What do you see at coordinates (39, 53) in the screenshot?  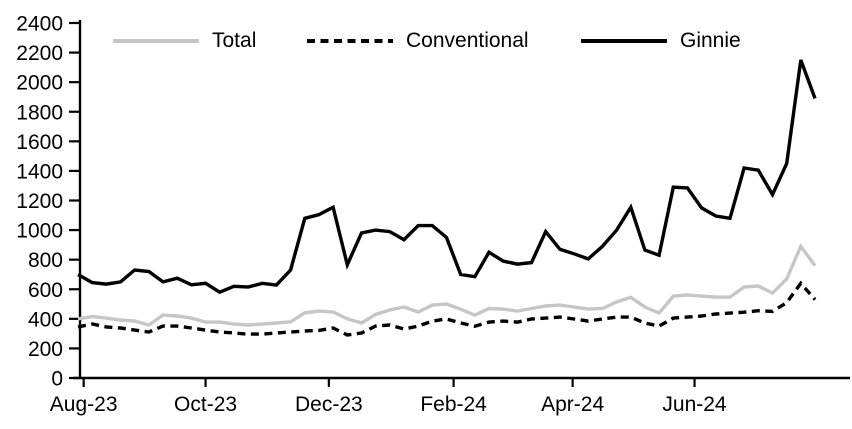 I see `y-tick-label: 2200` at bounding box center [39, 53].